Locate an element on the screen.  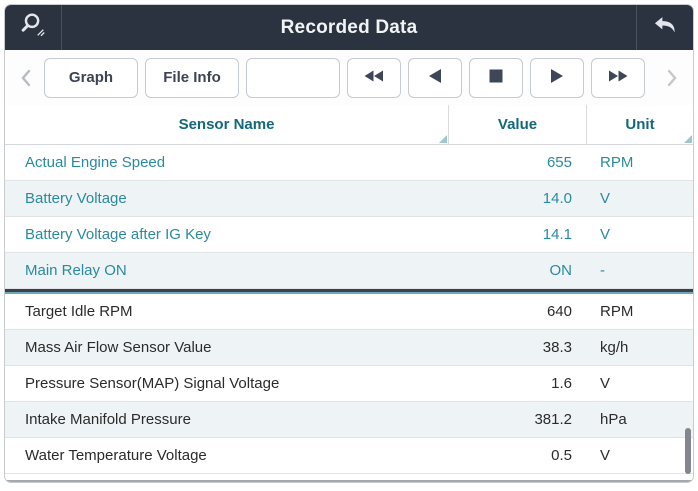
table-row: Main Relay ON ON - is located at coordinates (349, 271).